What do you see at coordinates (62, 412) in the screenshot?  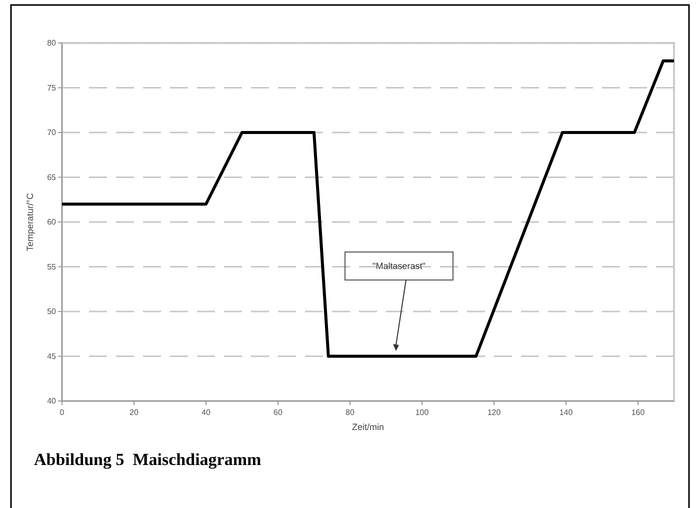 I see `x-tick-label: 0` at bounding box center [62, 412].